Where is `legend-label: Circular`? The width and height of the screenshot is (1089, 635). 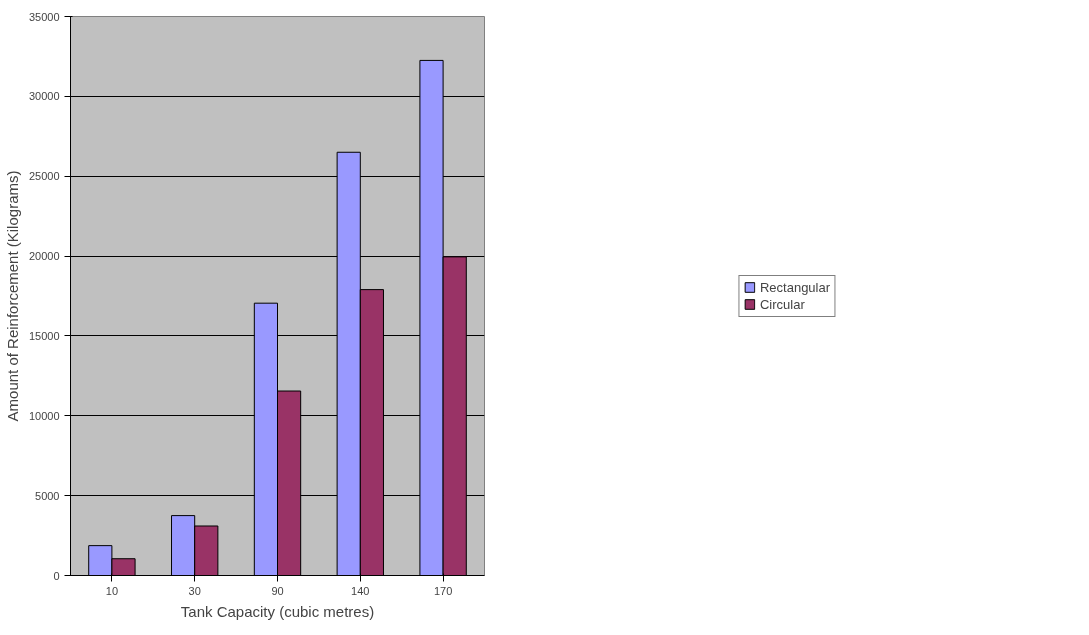 legend-label: Circular is located at coordinates (782, 304).